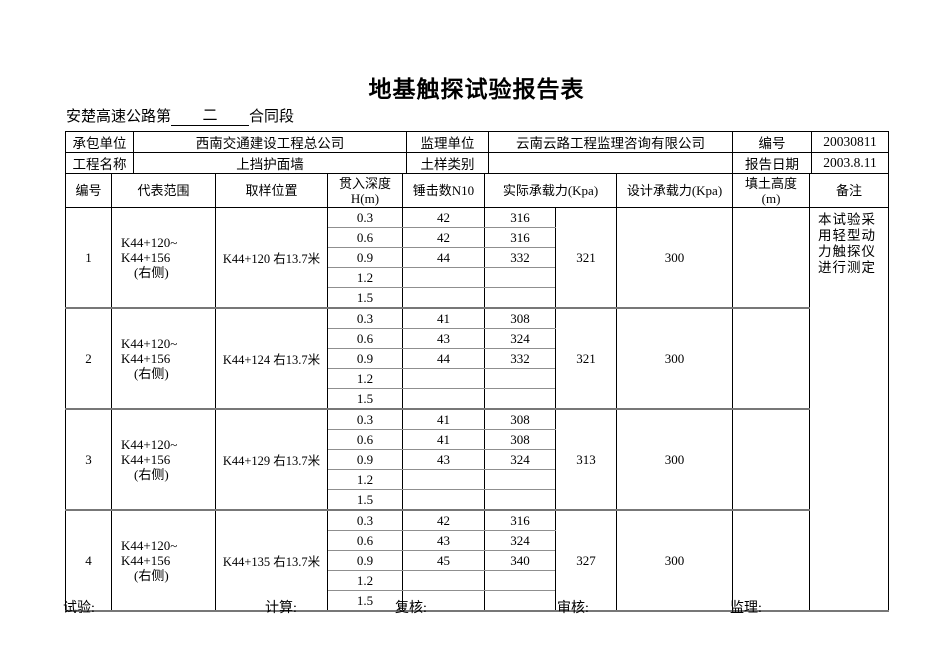 Image resolution: width=950 pixels, height=672 pixels. What do you see at coordinates (850, 163) in the screenshot?
I see `report-date-value: 2003.8.11` at bounding box center [850, 163].